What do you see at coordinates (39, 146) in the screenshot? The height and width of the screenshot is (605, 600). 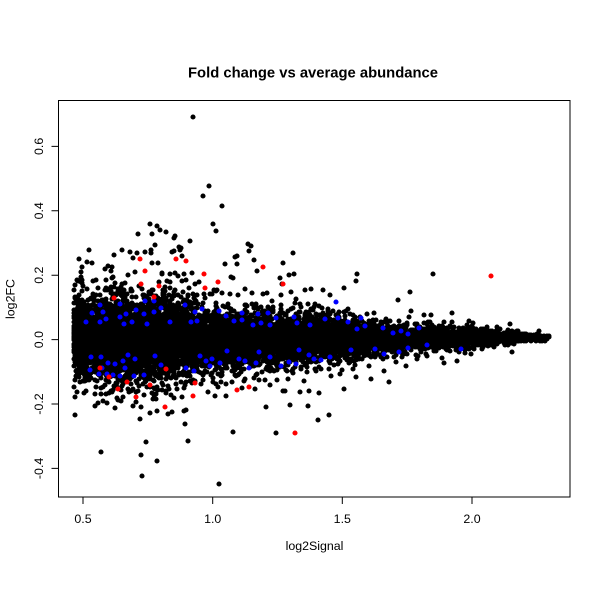 I see `svg-text: 0.6` at bounding box center [39, 146].